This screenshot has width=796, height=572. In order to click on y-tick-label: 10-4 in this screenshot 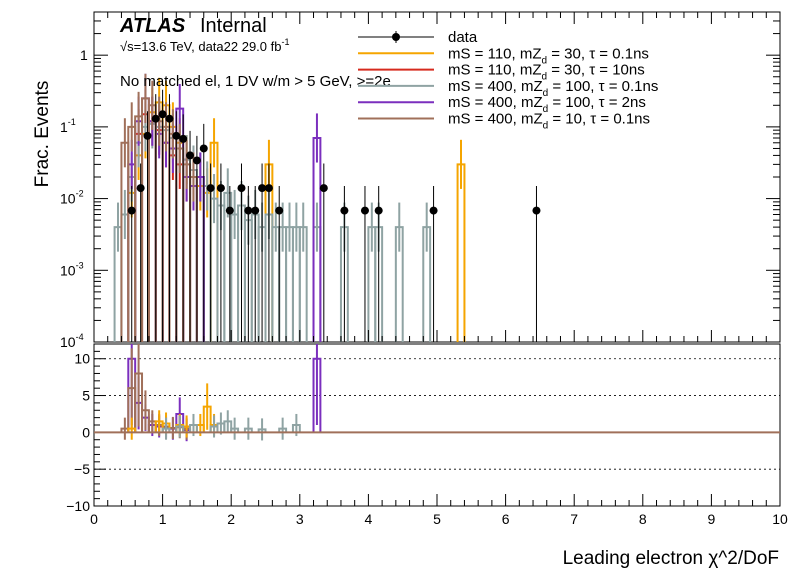, I will do `click(72, 341)`.